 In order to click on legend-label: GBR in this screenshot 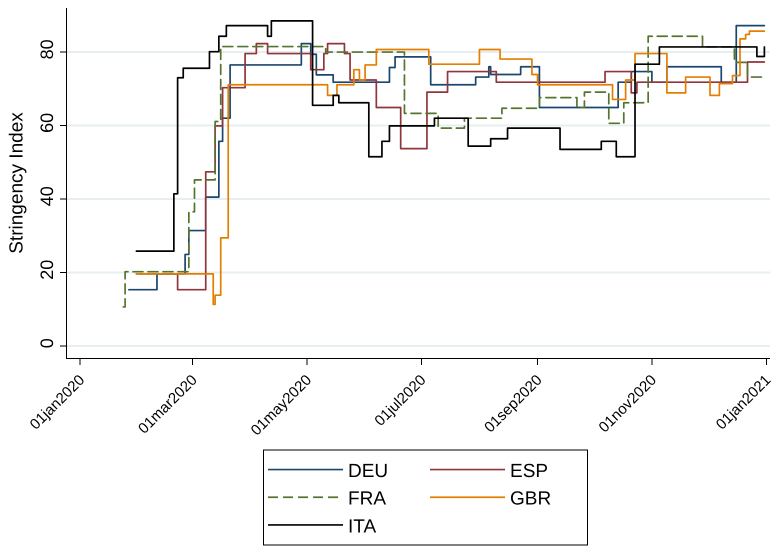, I will do `click(531, 499)`.